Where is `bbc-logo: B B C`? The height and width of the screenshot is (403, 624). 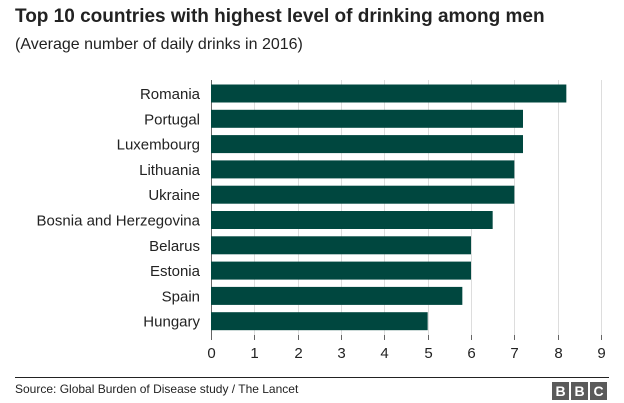
bbc-logo: B B C is located at coordinates (579, 391).